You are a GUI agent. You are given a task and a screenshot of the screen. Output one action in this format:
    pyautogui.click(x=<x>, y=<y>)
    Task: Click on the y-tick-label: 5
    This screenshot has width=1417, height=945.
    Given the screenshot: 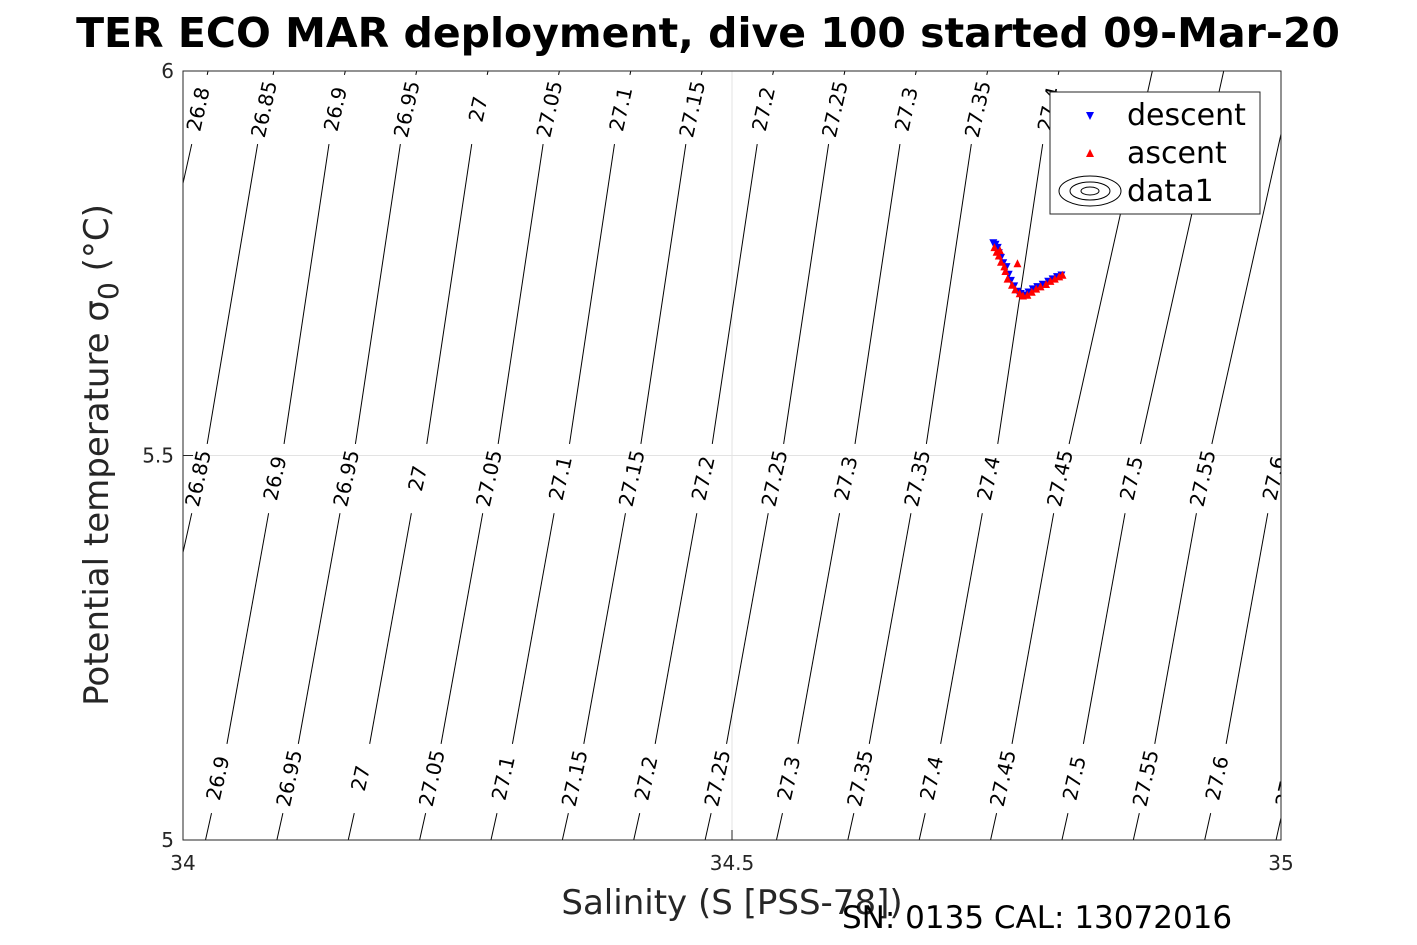 What is the action you would take?
    pyautogui.click(x=167, y=840)
    